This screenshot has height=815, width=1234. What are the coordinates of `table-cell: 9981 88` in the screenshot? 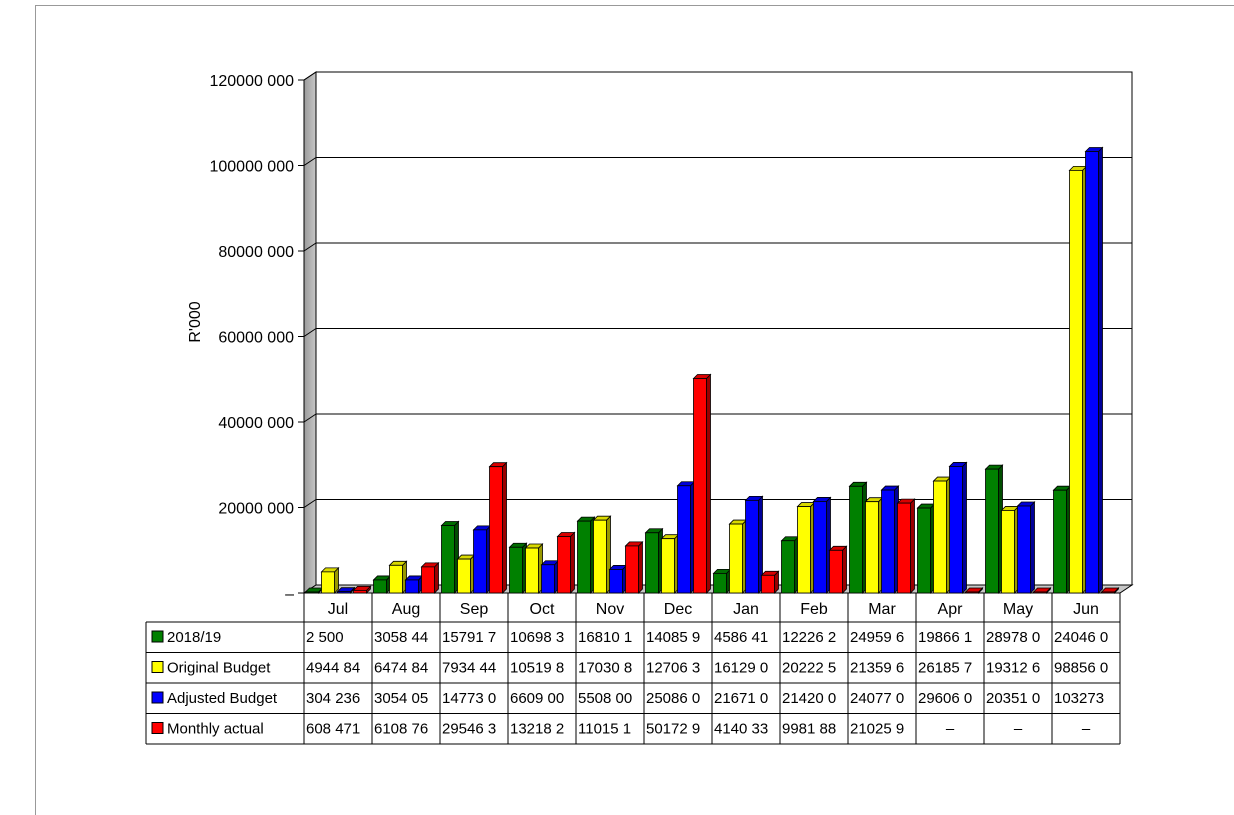 It's located at (809, 729).